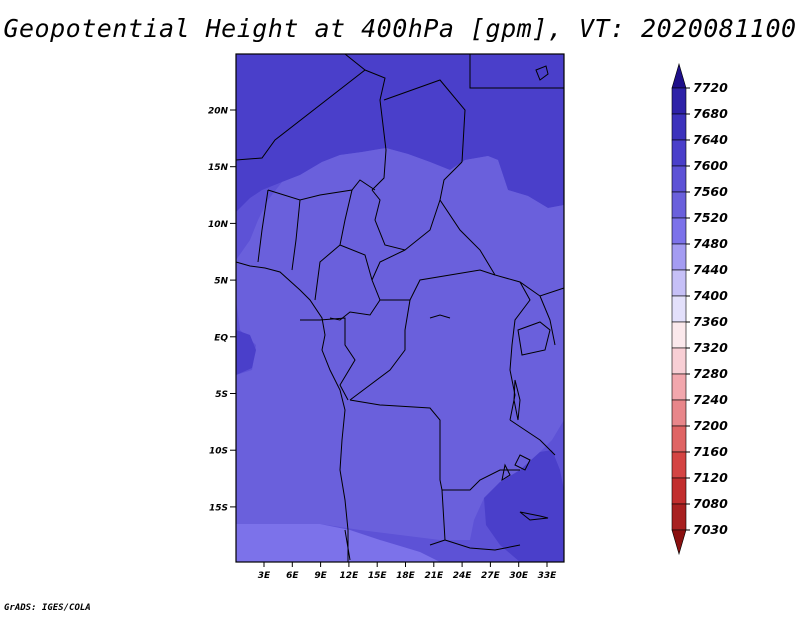  Describe the element at coordinates (710, 217) in the screenshot. I see `colorbar-label: 7520` at that location.